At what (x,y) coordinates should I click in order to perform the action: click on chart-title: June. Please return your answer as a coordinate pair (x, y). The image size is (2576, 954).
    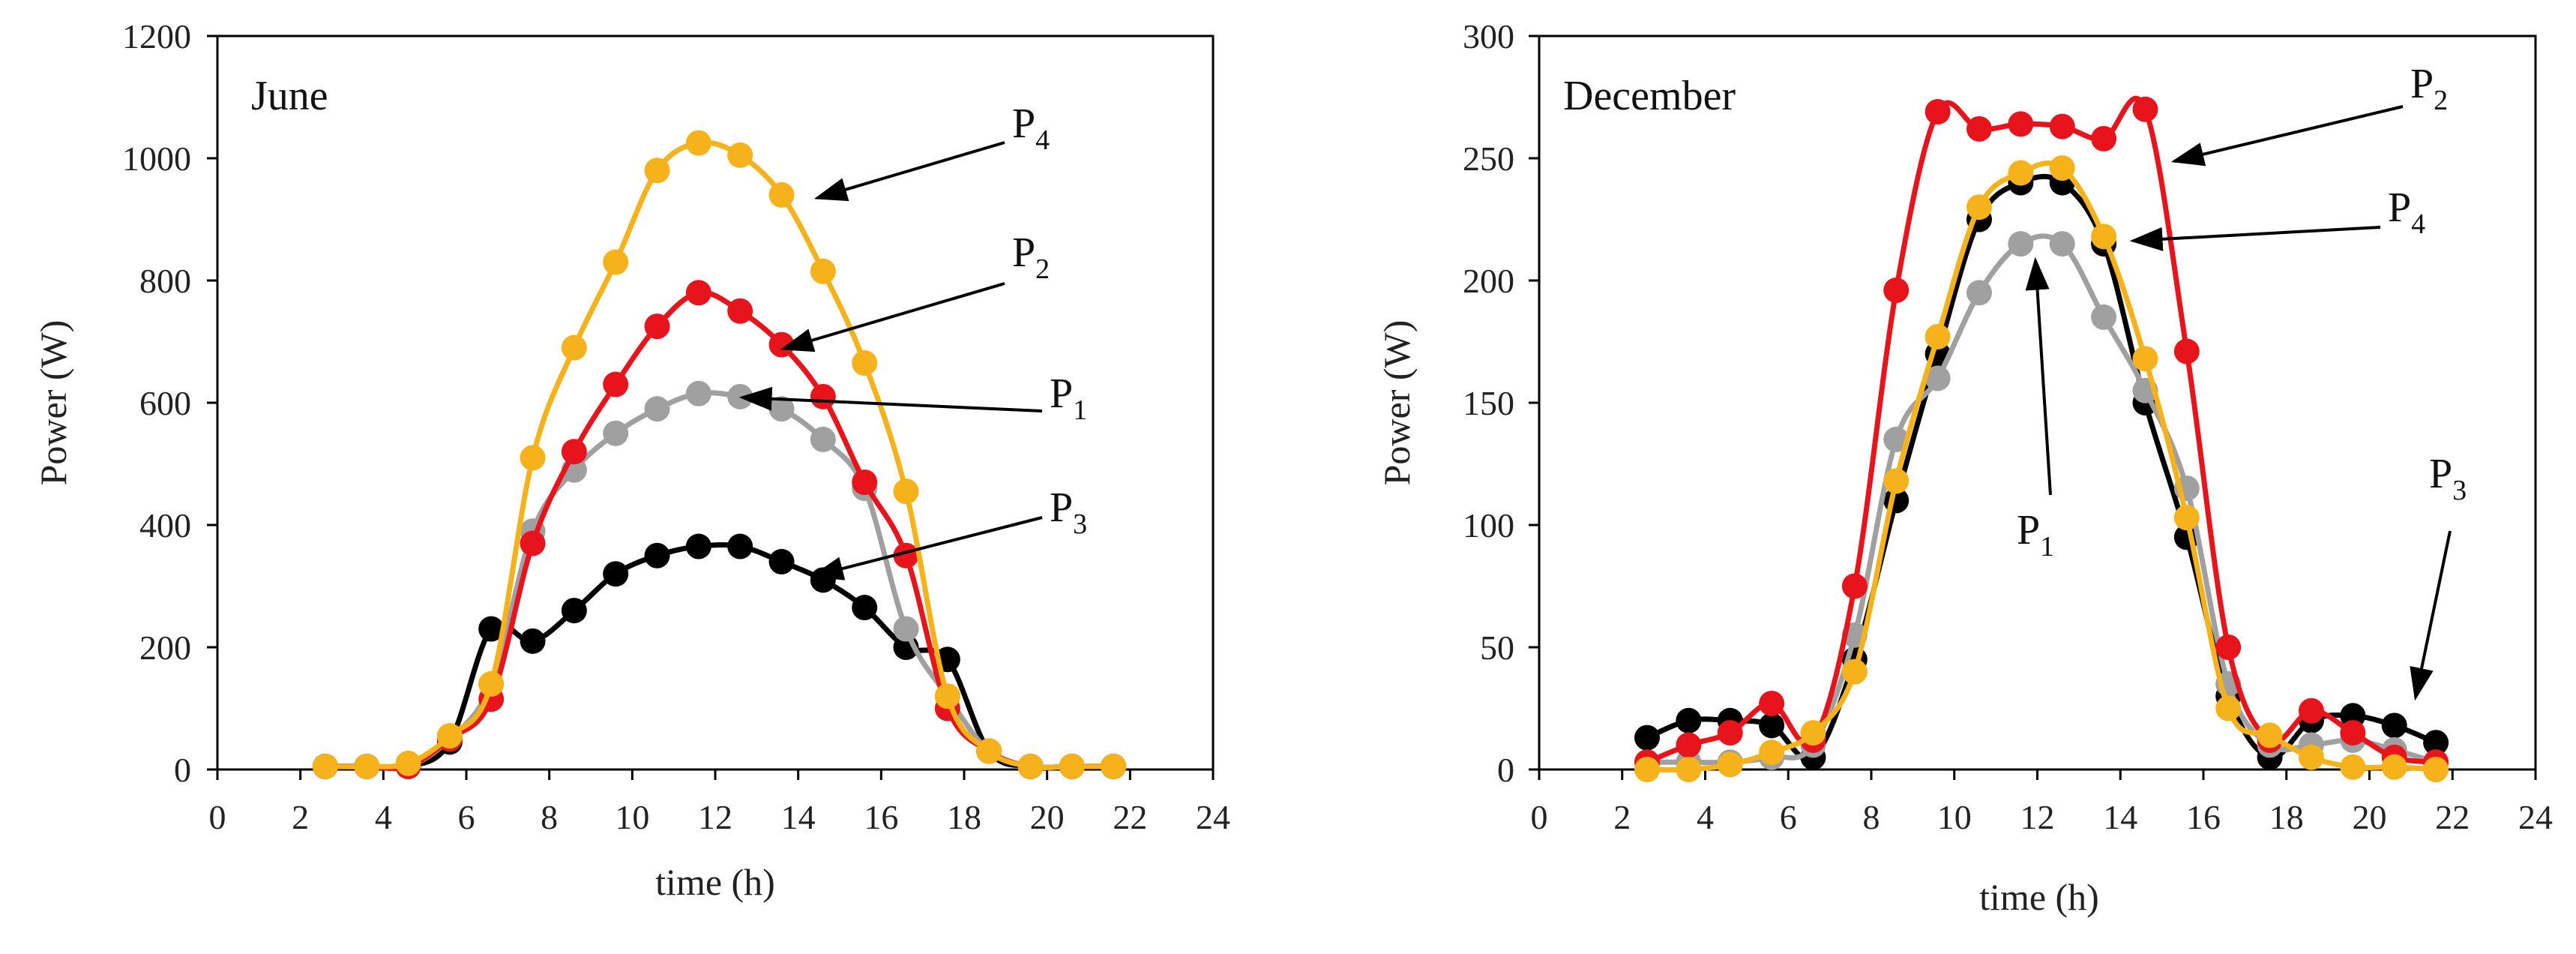
    Looking at the image, I should click on (289, 96).